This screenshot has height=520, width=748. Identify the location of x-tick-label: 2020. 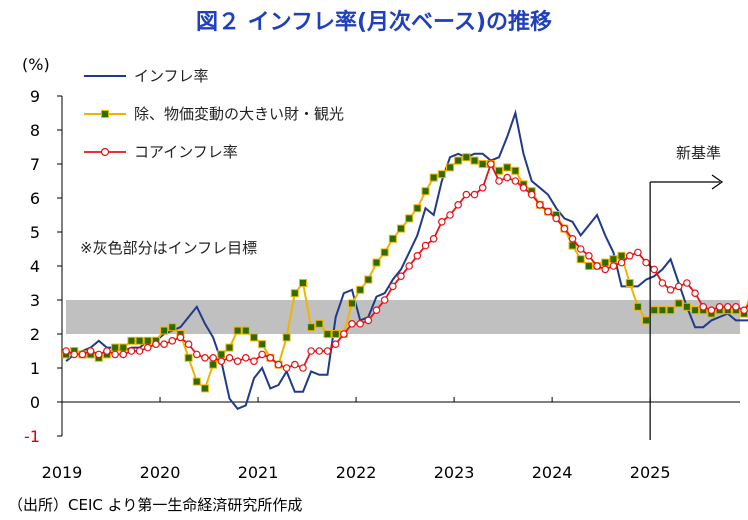
(160, 472).